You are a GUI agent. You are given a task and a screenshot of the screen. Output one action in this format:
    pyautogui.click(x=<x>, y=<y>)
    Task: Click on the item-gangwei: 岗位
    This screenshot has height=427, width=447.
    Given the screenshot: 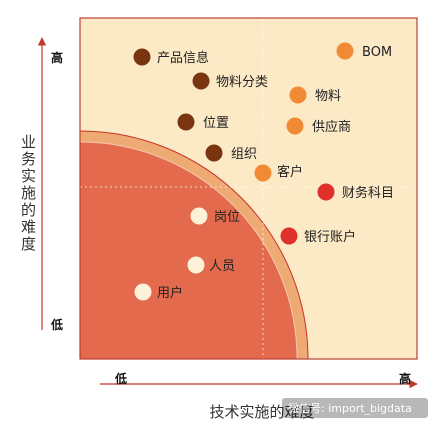 What is the action you would take?
    pyautogui.click(x=215, y=216)
    